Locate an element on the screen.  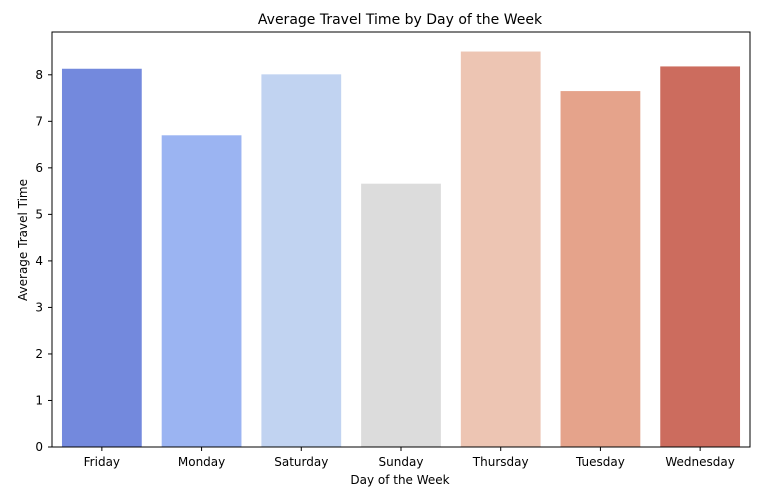
x-axis-label: Day of the Week is located at coordinates (399, 480).